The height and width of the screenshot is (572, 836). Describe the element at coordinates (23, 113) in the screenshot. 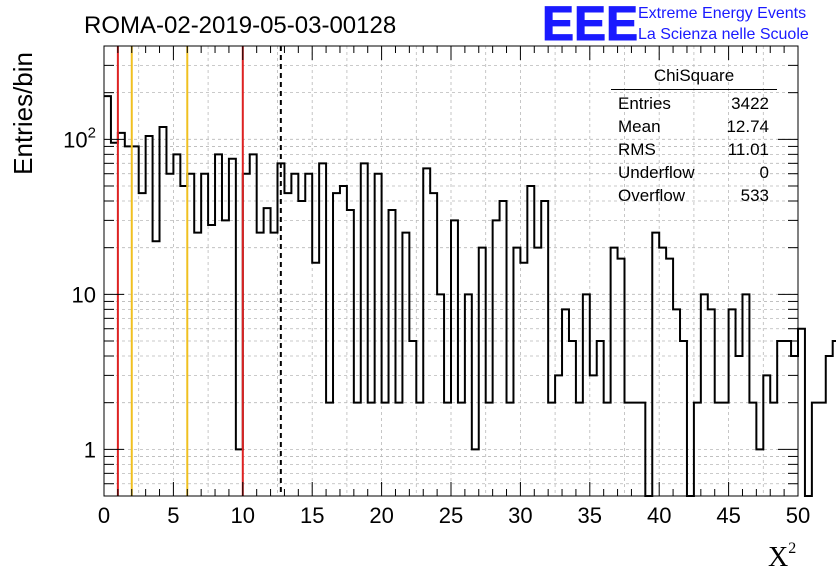

I see `y-axis-label: Entries/bin` at that location.